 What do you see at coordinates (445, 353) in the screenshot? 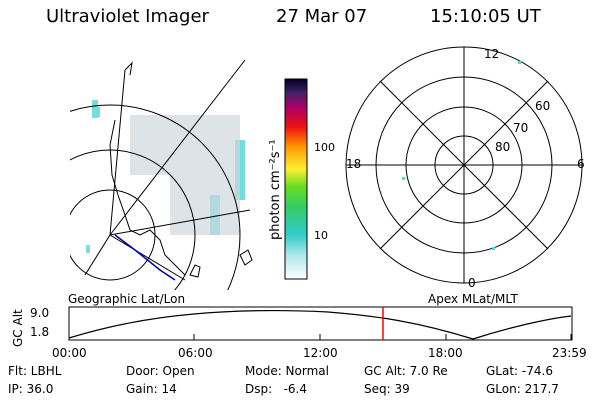
I see `timeline-xtick-3: 18:00` at bounding box center [445, 353].